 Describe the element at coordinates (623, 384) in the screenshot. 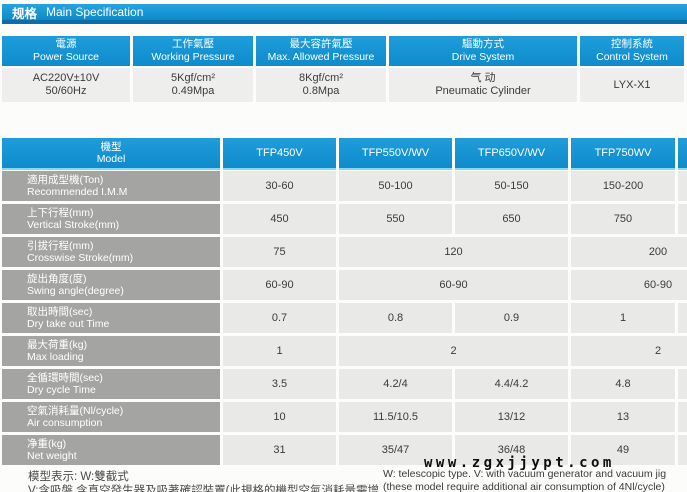

I see `data-cell: 4.8` at that location.